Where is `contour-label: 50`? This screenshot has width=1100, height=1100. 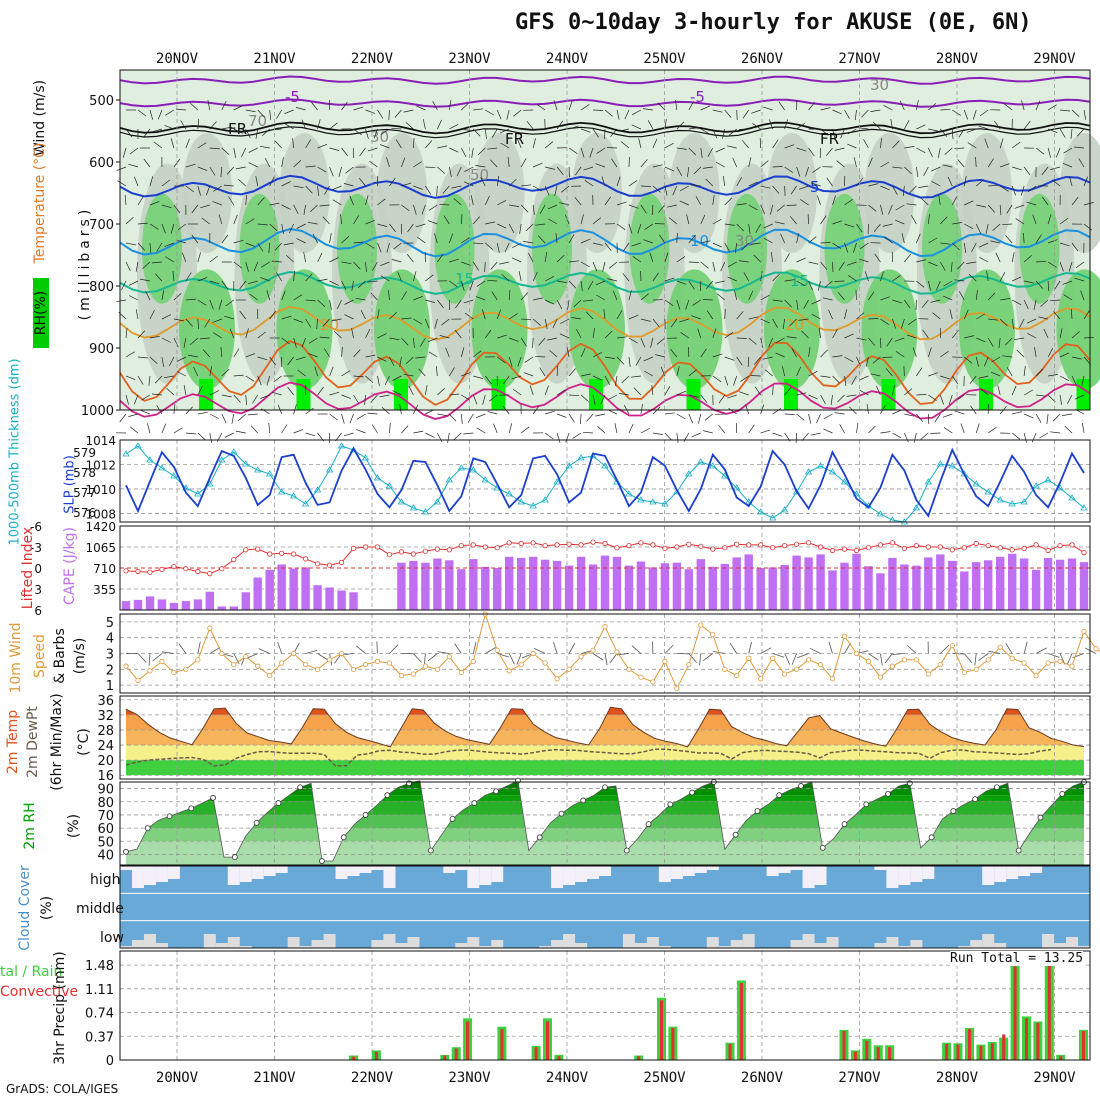 contour-label: 50 is located at coordinates (479, 175).